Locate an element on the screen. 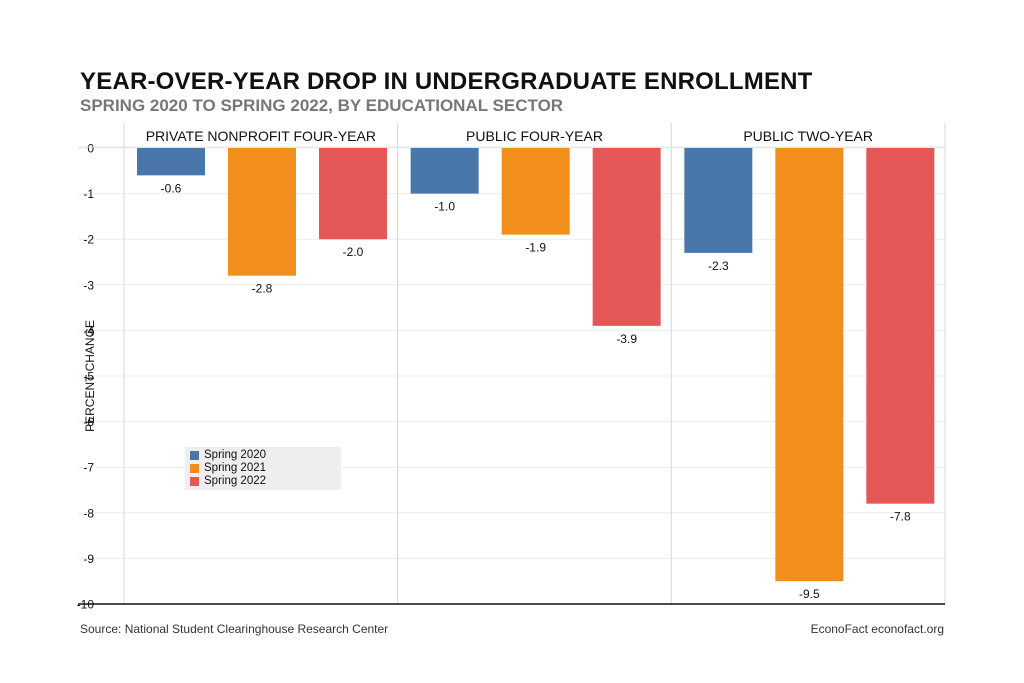 Image resolution: width=1024 pixels, height=683 pixels. y-tick-label: -8 is located at coordinates (88, 513).